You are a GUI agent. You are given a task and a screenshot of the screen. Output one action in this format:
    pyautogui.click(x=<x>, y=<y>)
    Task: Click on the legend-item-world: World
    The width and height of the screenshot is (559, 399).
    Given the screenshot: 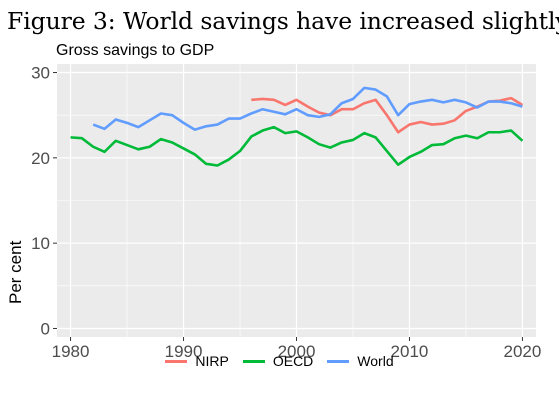 What is the action you would take?
    pyautogui.click(x=360, y=361)
    